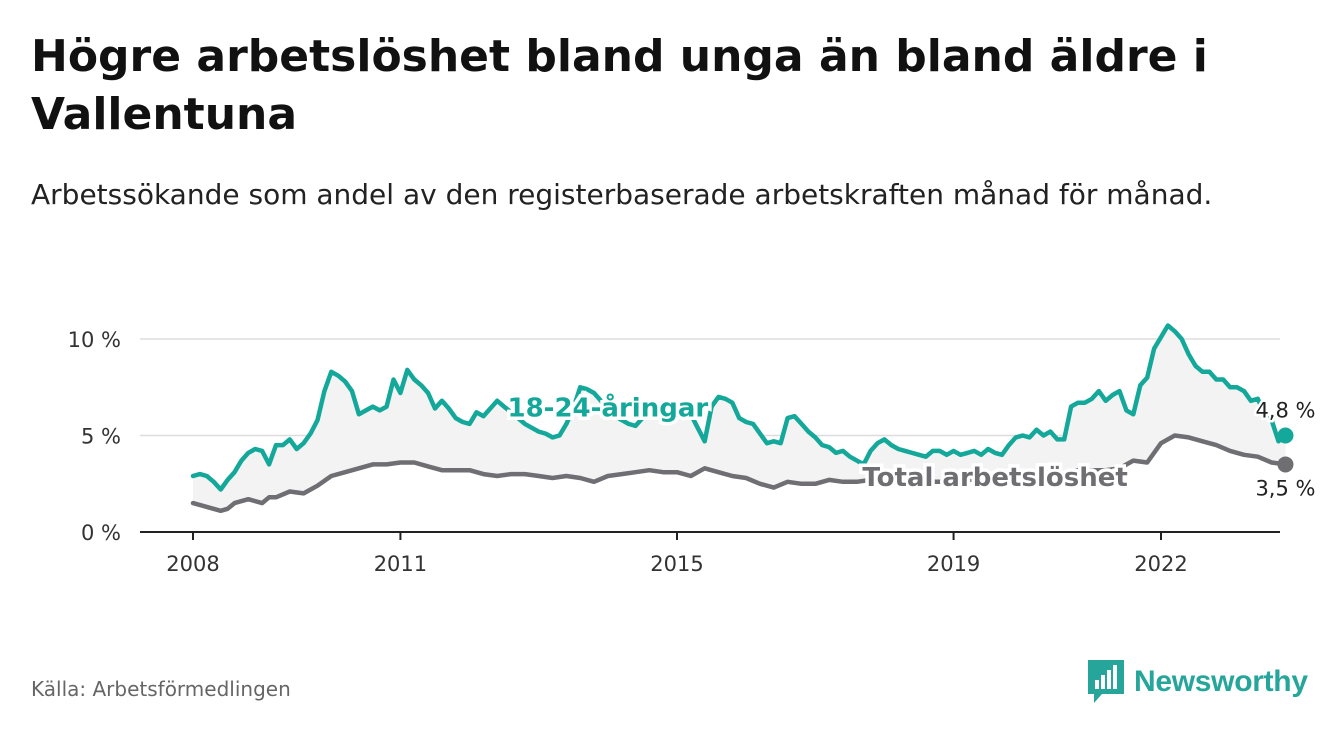 Image resolution: width=1340 pixels, height=734 pixels. I want to click on y-tick-label: 10 %, so click(94, 340).